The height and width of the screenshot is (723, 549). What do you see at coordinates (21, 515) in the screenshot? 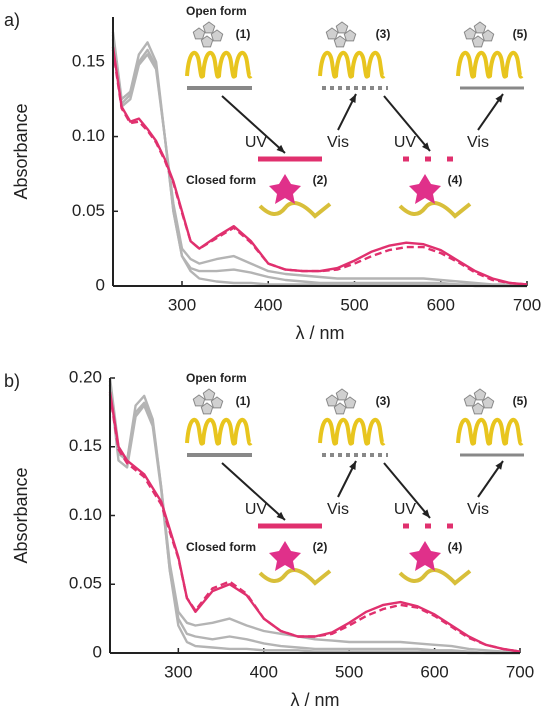
I see `y-axis-label: Absorbance` at bounding box center [21, 515].